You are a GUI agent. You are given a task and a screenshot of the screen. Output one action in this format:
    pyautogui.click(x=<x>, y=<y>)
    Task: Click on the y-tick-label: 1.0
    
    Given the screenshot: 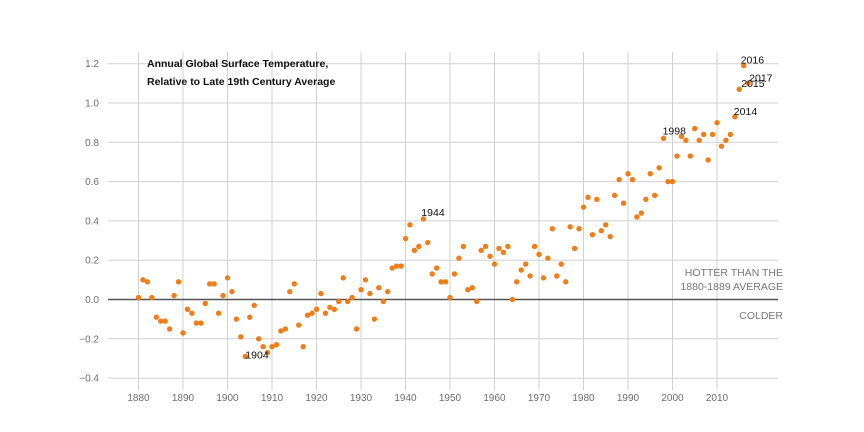 What is the action you would take?
    pyautogui.click(x=92, y=104)
    